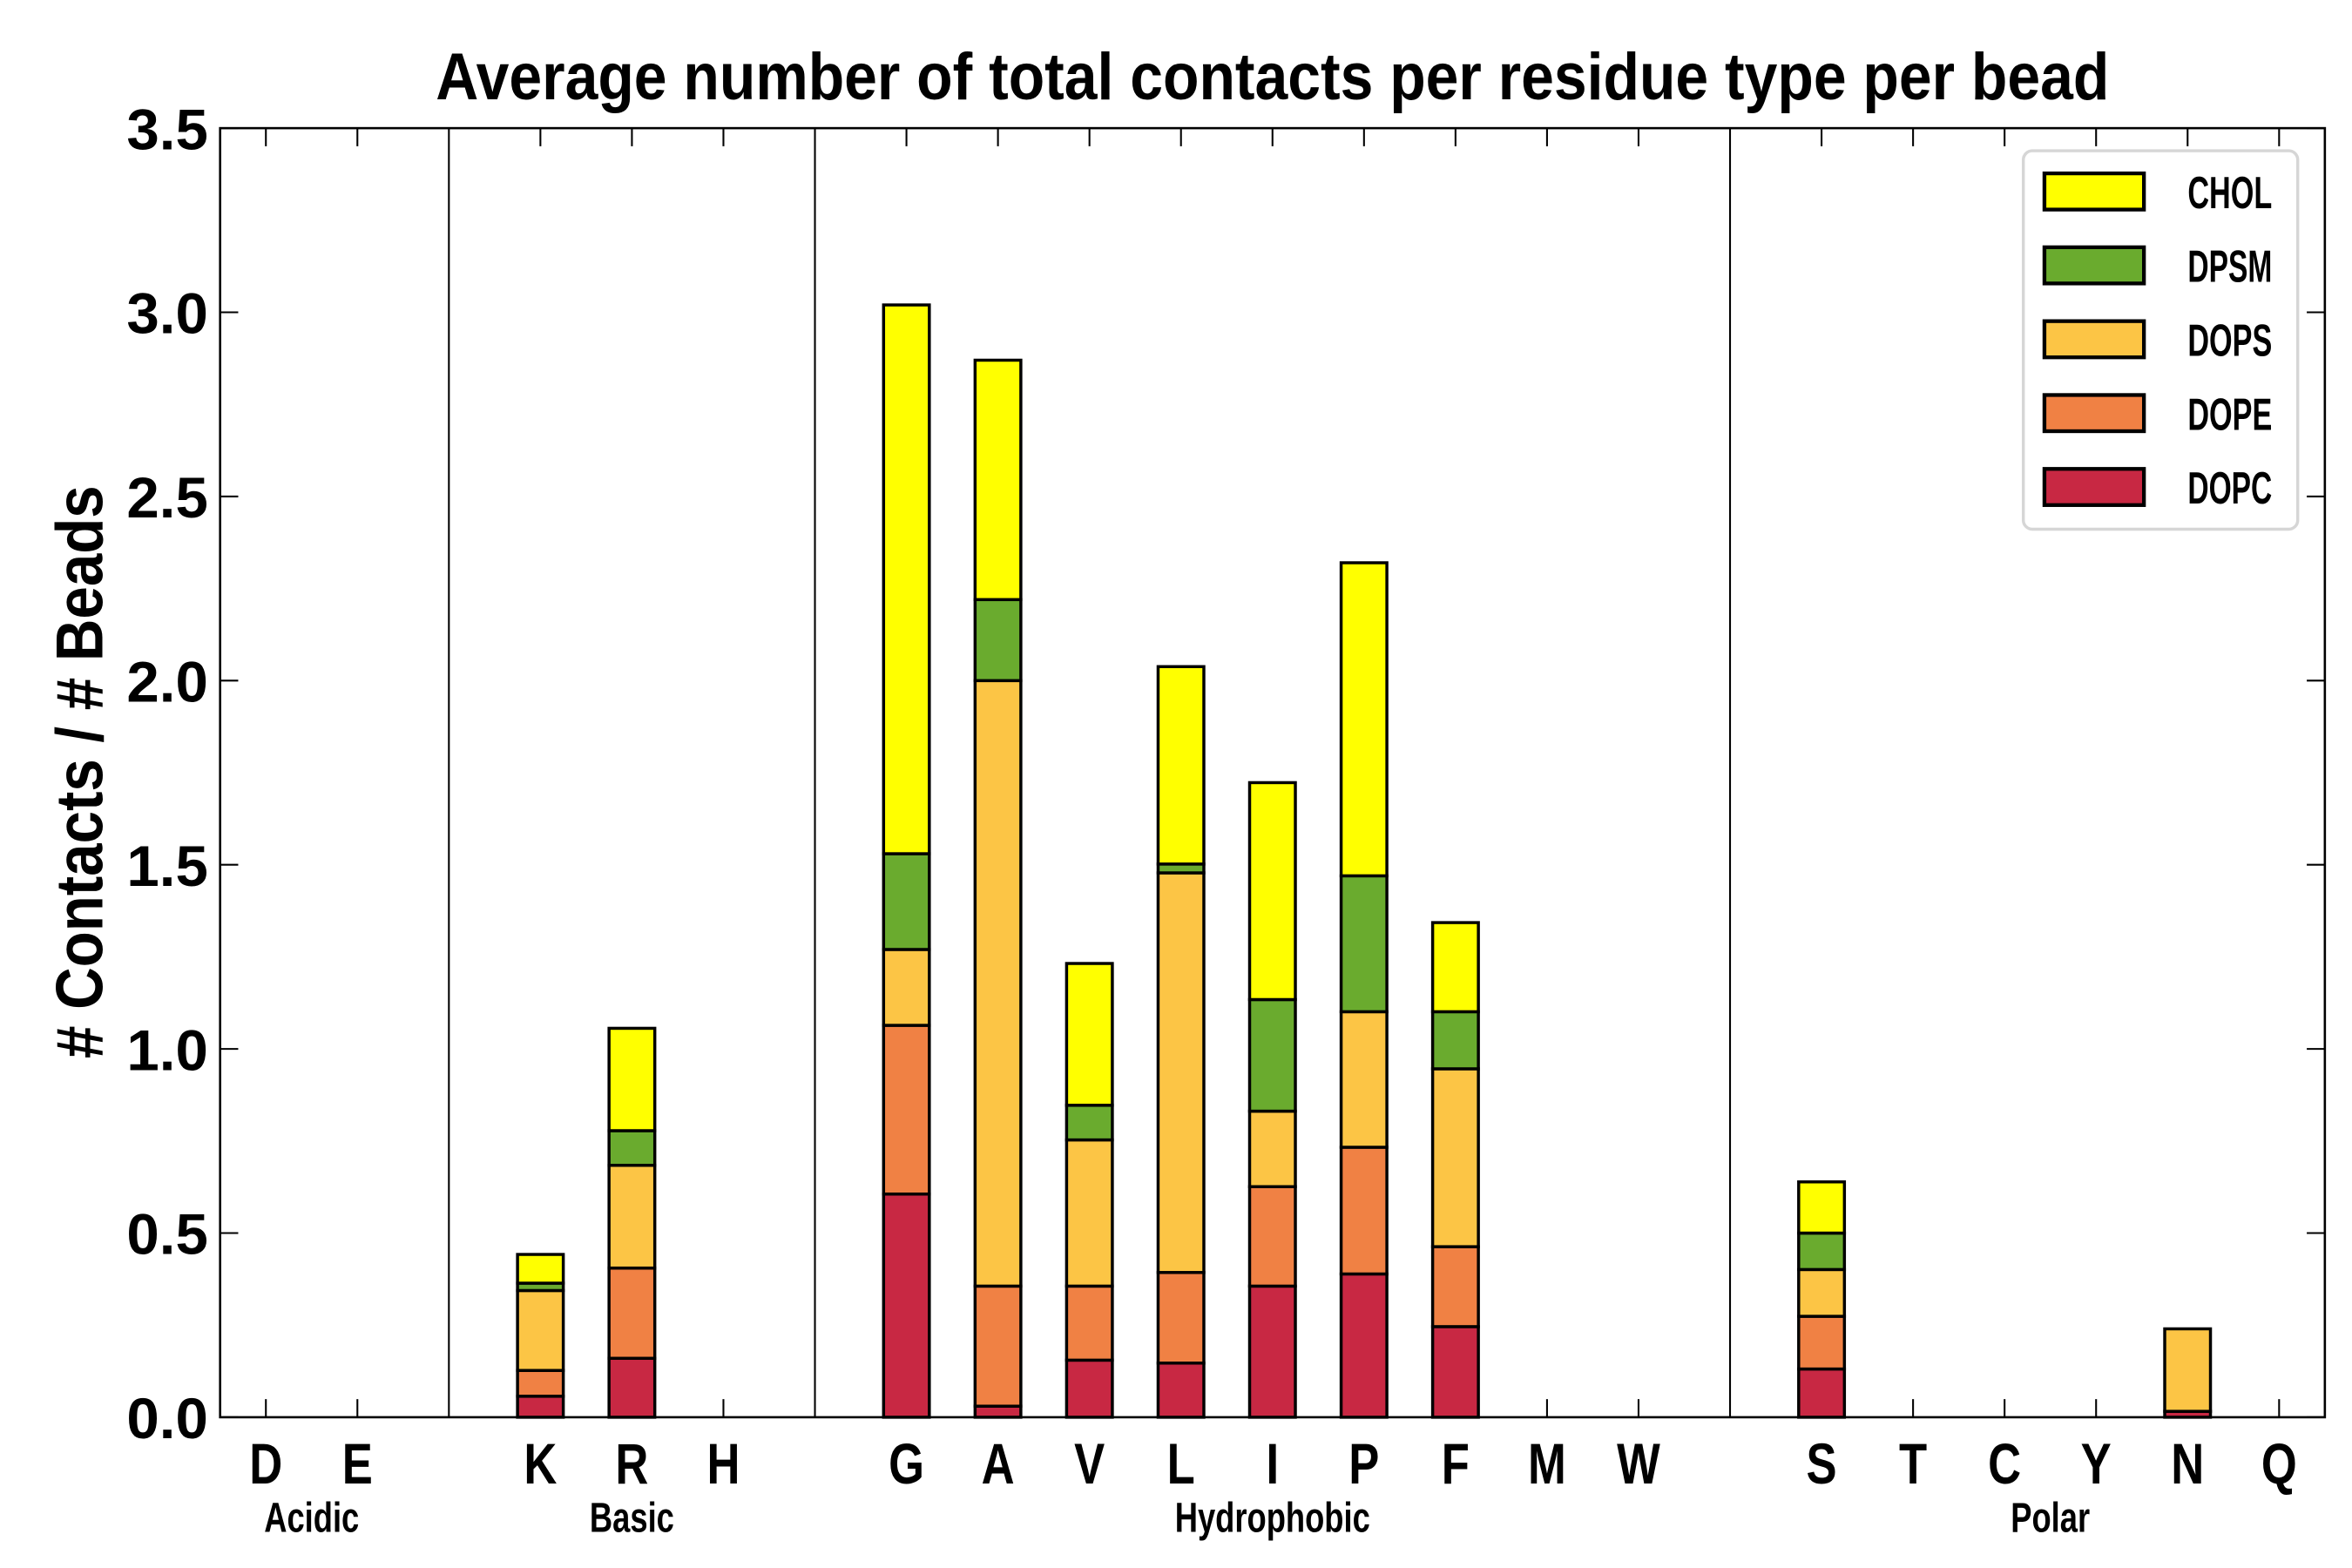 The image size is (2352, 1568). I want to click on legend-swatch-dpsm, so click(2094, 265).